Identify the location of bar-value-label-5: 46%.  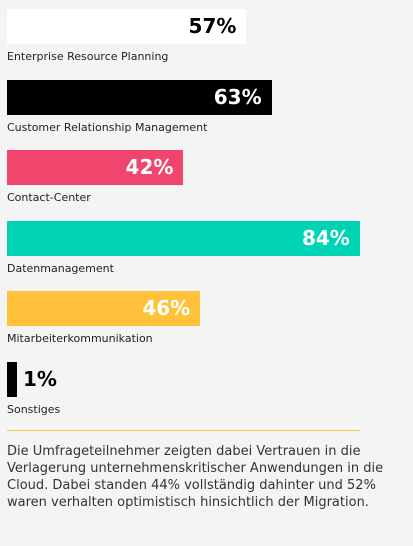
(166, 308).